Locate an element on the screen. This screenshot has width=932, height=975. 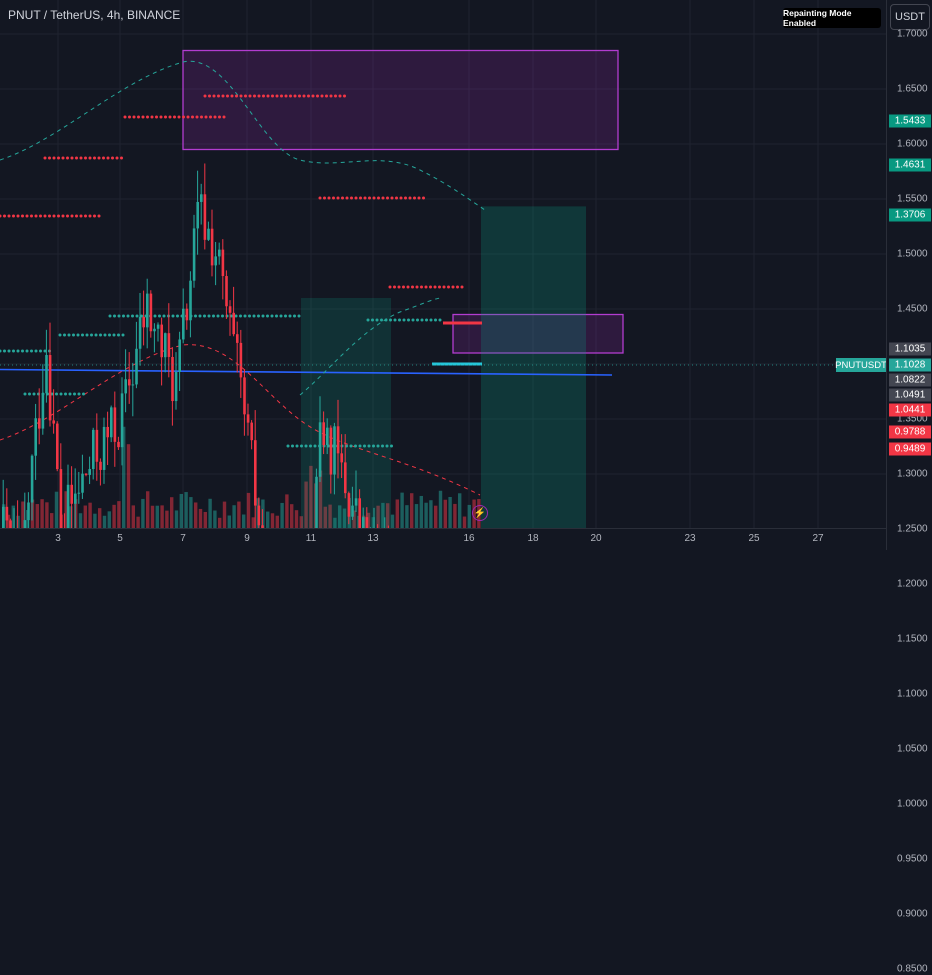
y-tick-label: 1.0000 is located at coordinates (912, 804).